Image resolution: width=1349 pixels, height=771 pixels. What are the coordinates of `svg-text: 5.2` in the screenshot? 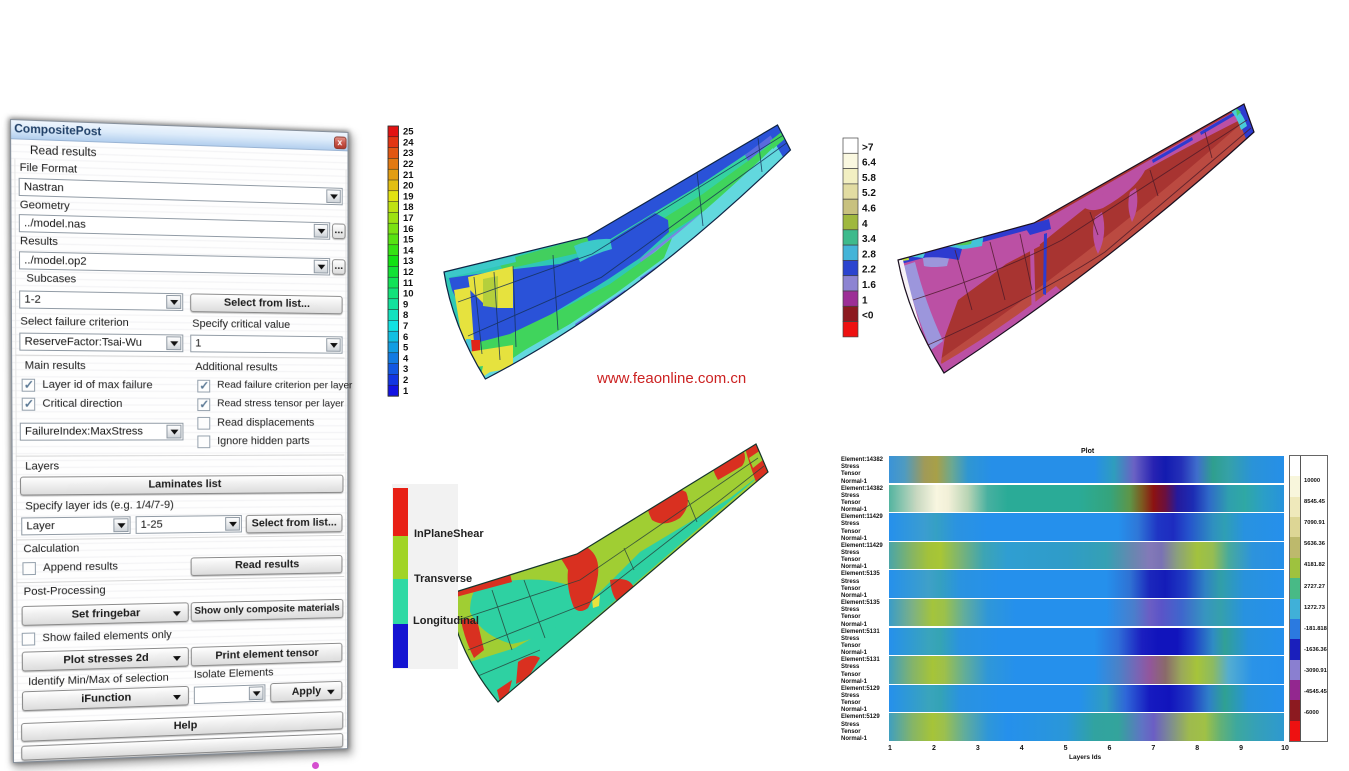 It's located at (869, 193).